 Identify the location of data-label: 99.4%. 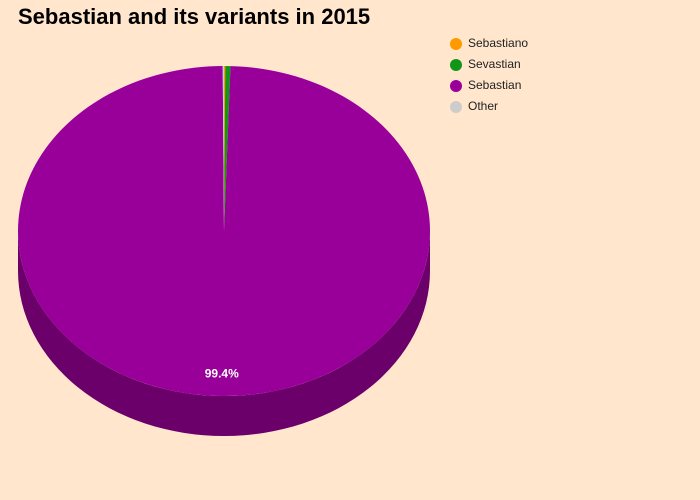
(222, 374).